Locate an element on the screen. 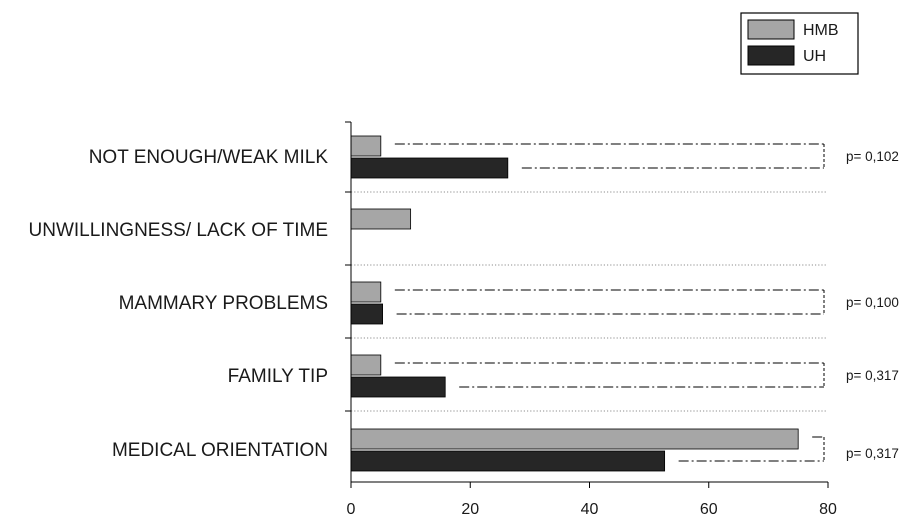 The image size is (916, 524). category-label: MEDICAL ORIENTATION is located at coordinates (220, 450).